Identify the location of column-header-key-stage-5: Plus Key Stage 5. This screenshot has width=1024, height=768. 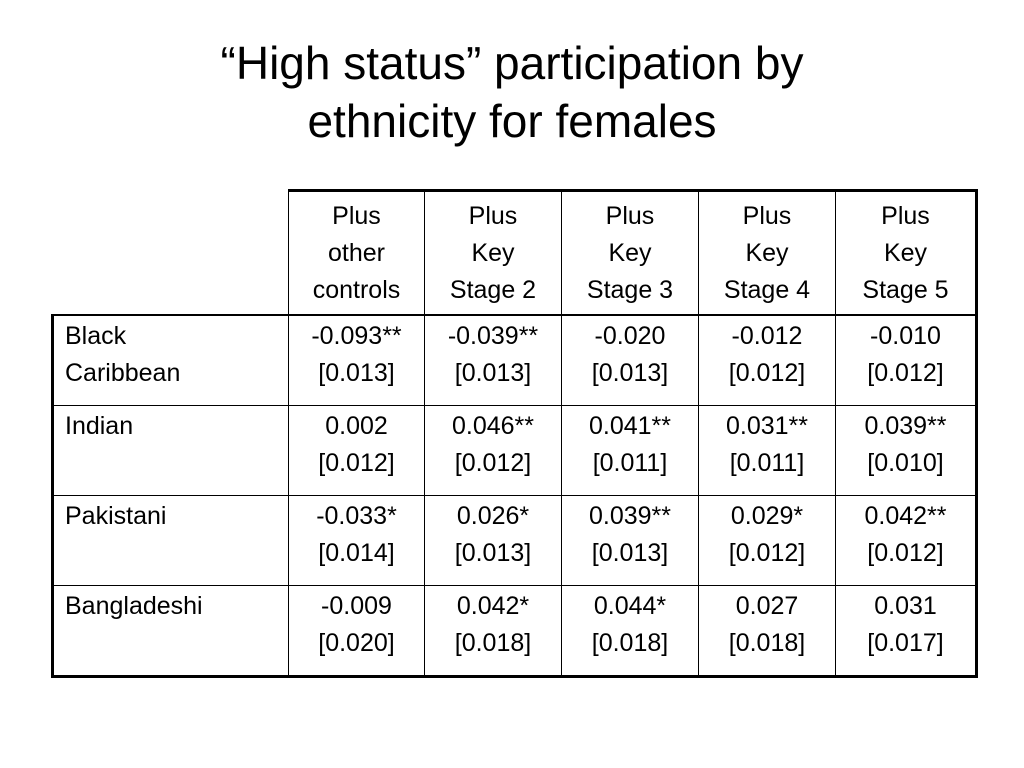
(906, 252).